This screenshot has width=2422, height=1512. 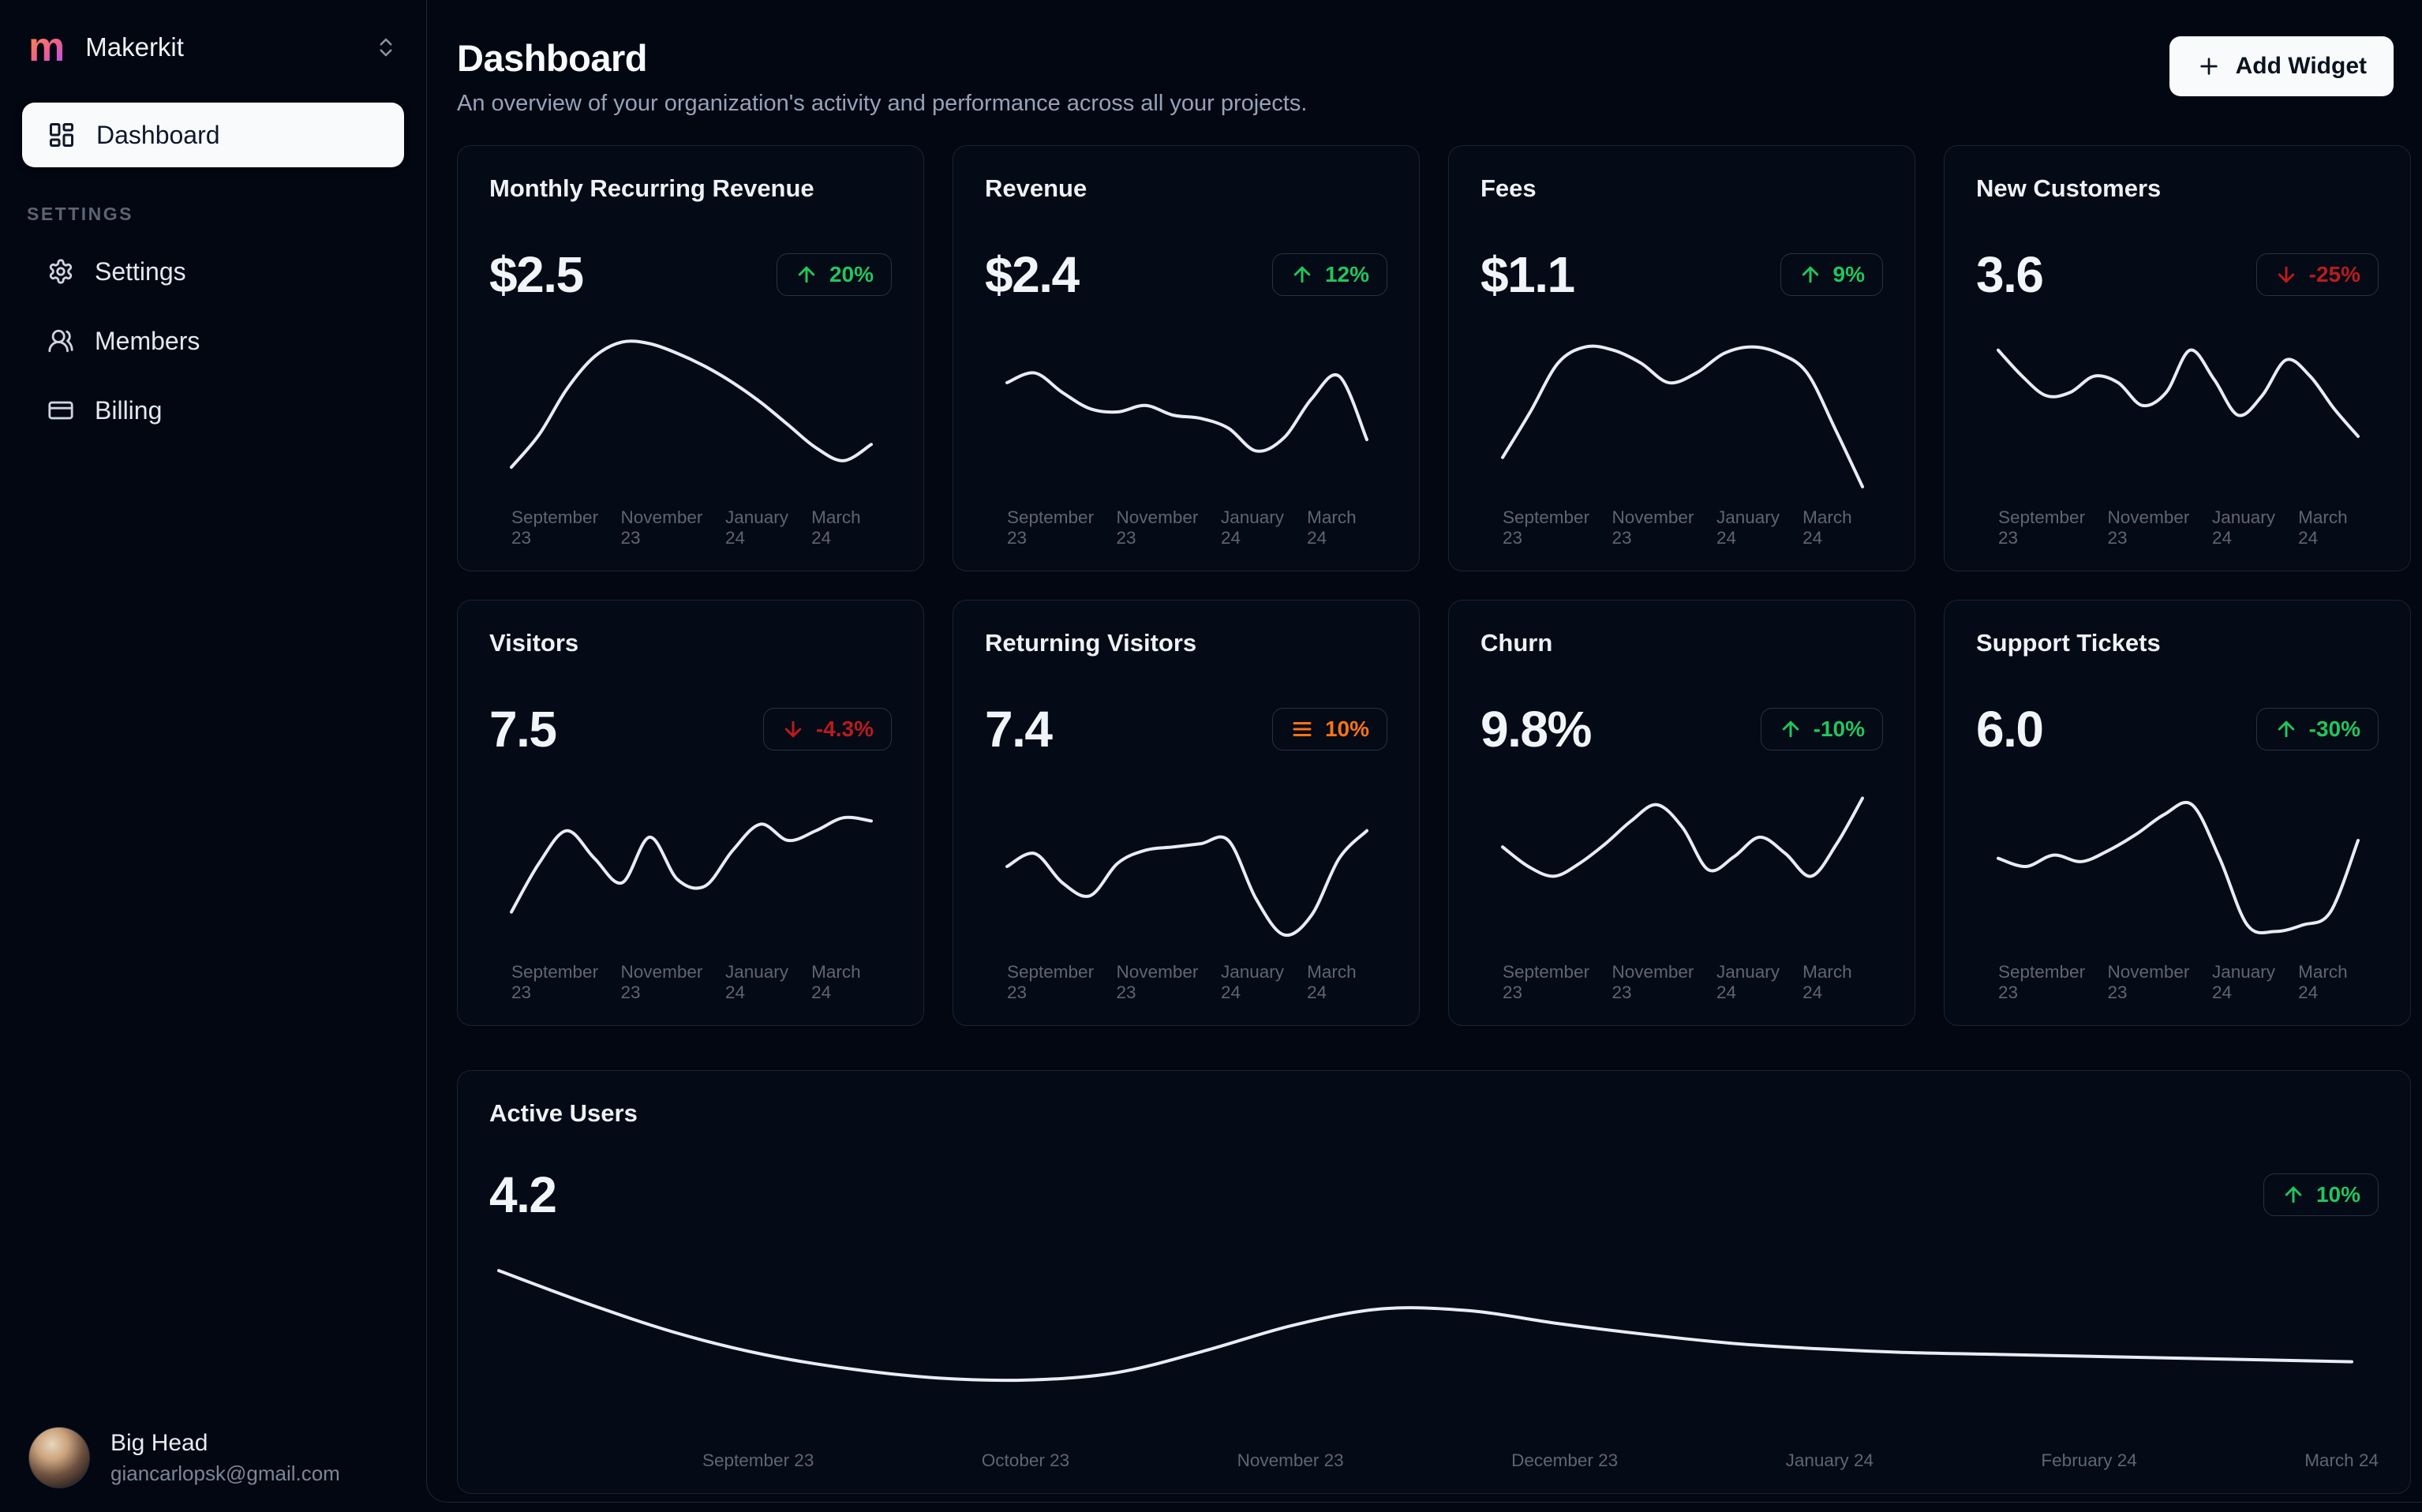 What do you see at coordinates (851, 274) in the screenshot?
I see `trend-label: 20%` at bounding box center [851, 274].